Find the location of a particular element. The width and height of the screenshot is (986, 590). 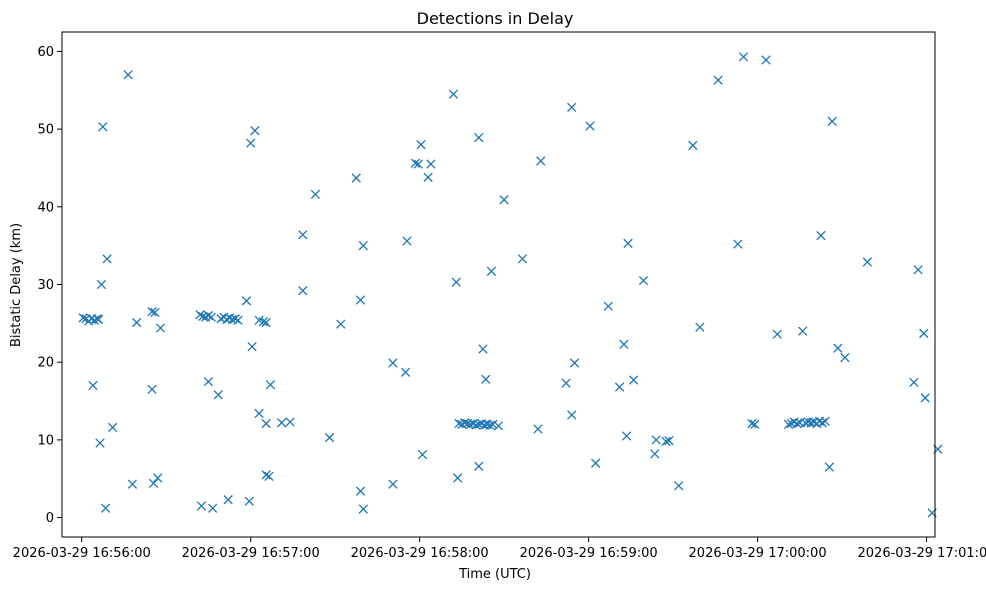

x-tick-label-4: 2026-03-29 17:00:00 is located at coordinates (758, 553).